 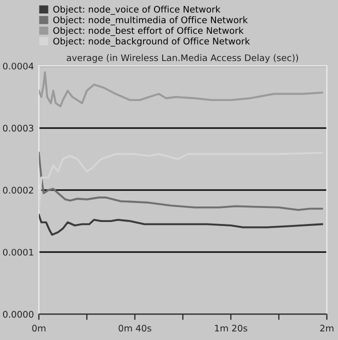 What do you see at coordinates (150, 21) in the screenshot?
I see `legend-label: Object: node_multimedia of Office Network` at bounding box center [150, 21].